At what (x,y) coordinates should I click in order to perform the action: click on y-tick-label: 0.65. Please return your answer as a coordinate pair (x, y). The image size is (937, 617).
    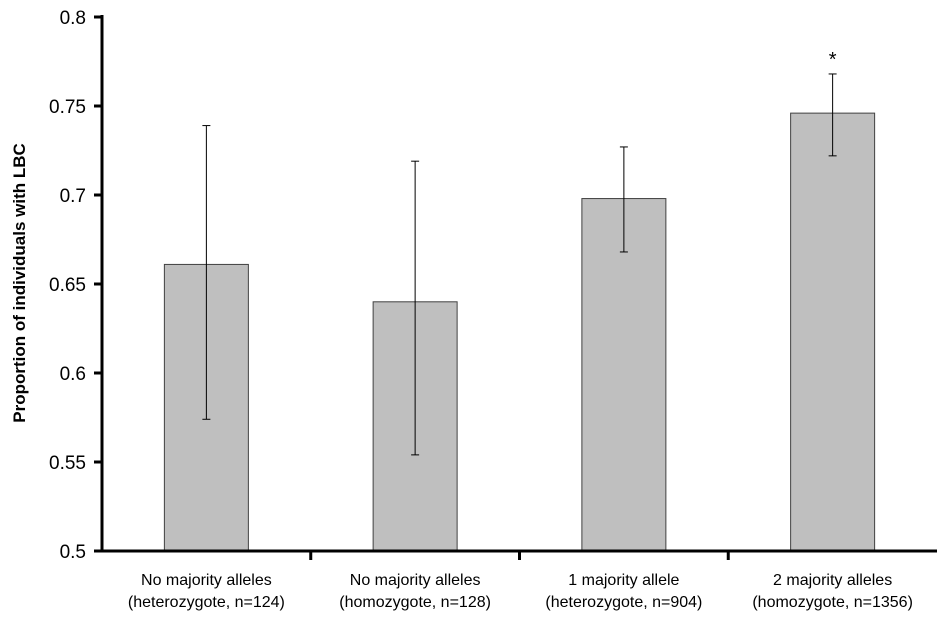
    Looking at the image, I should click on (67, 285).